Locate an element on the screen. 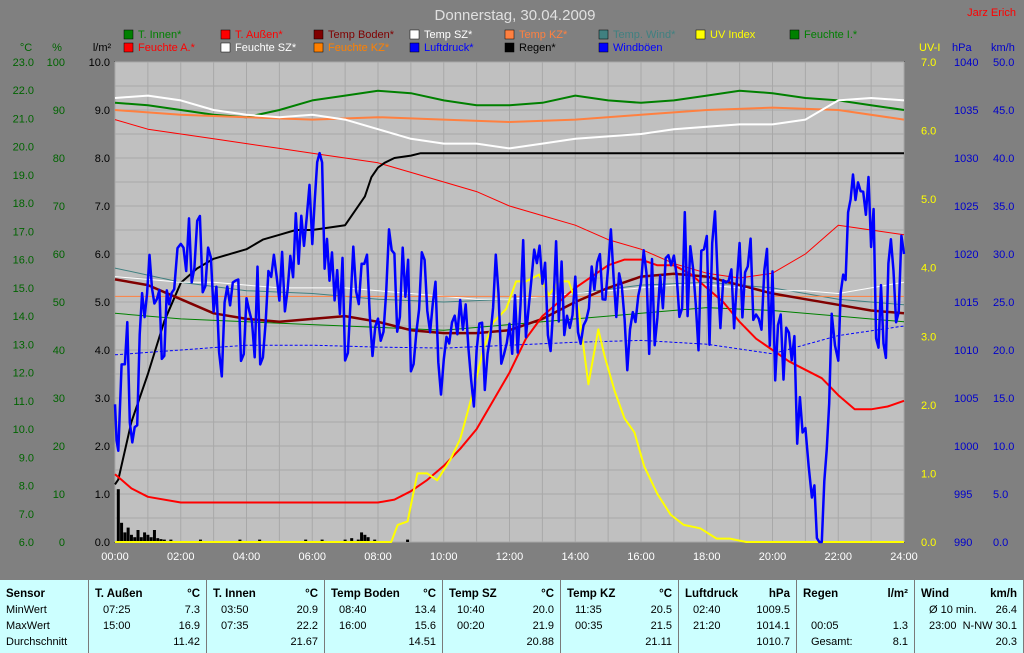 This screenshot has height=653, width=1024. axis-tick-label: 1000 is located at coordinates (966, 447).